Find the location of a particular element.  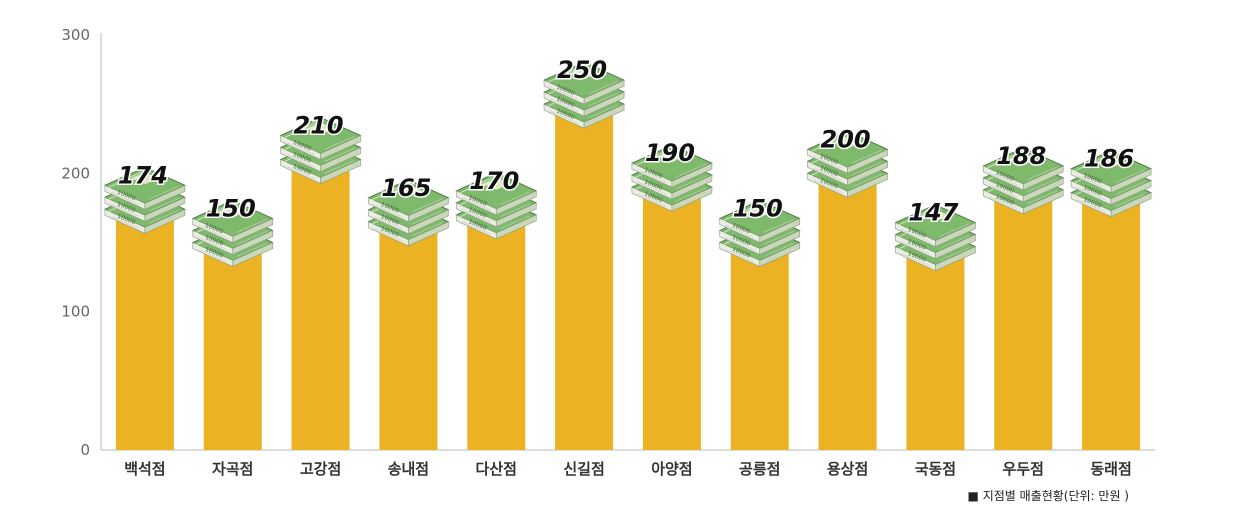

value-label: 190 is located at coordinates (670, 153).